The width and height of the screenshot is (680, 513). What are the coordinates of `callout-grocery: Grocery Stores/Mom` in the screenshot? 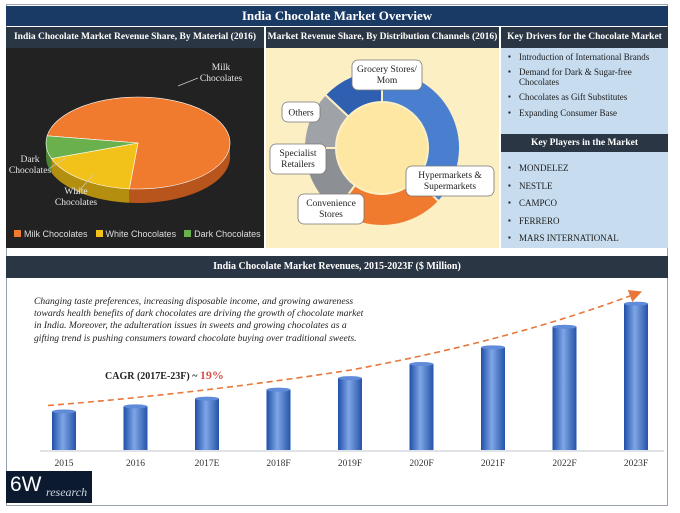 It's located at (387, 75).